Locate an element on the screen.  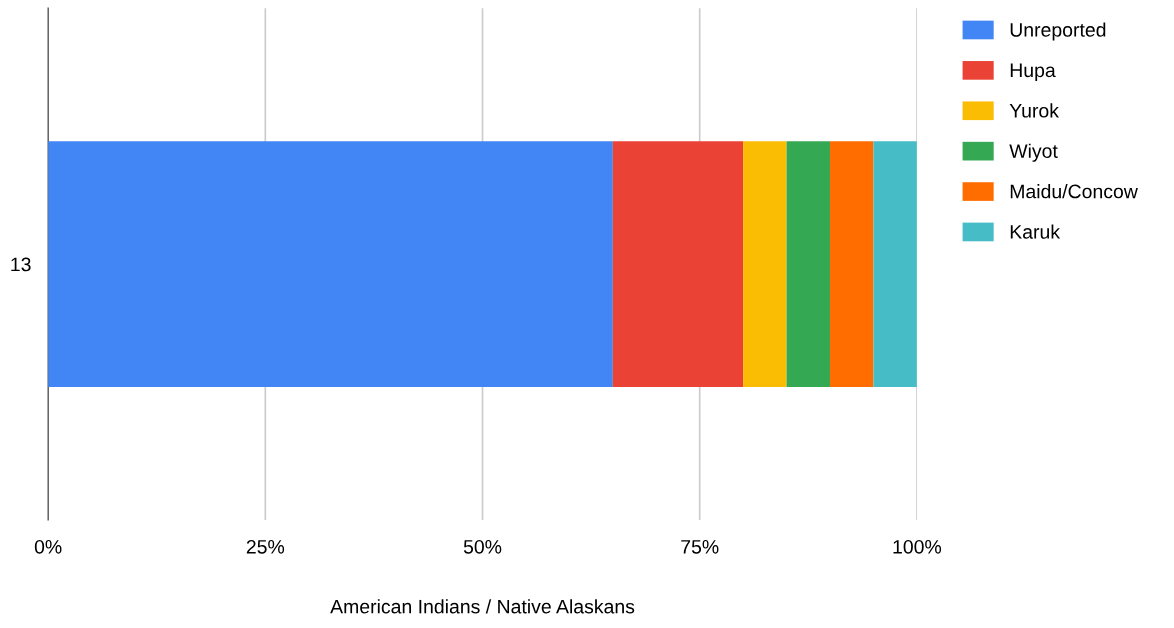
x-tick-label: 0% is located at coordinates (48, 546).